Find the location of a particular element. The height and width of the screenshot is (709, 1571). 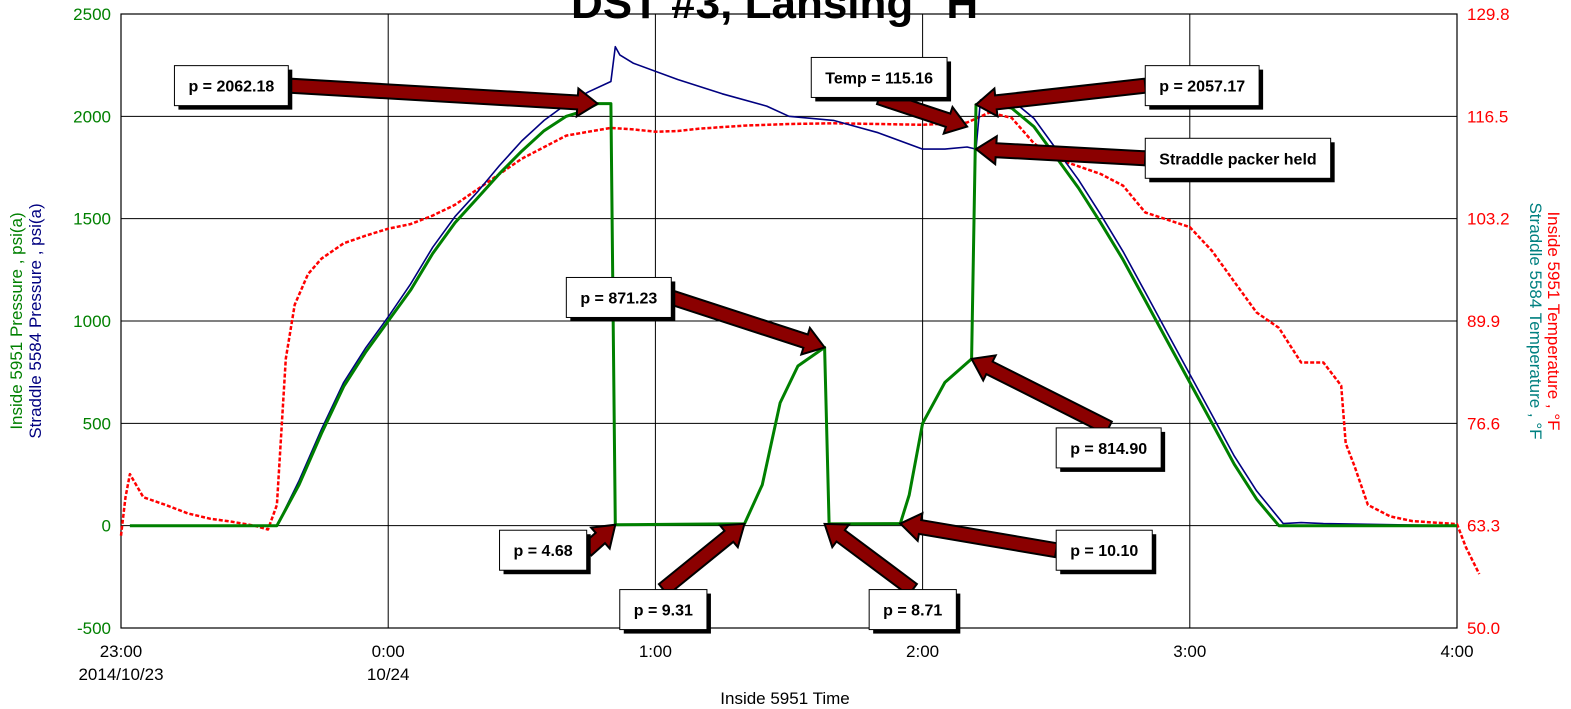

left-axis-label-line2: Straddle 5584 Pressure , psi(a) is located at coordinates (35, 320).